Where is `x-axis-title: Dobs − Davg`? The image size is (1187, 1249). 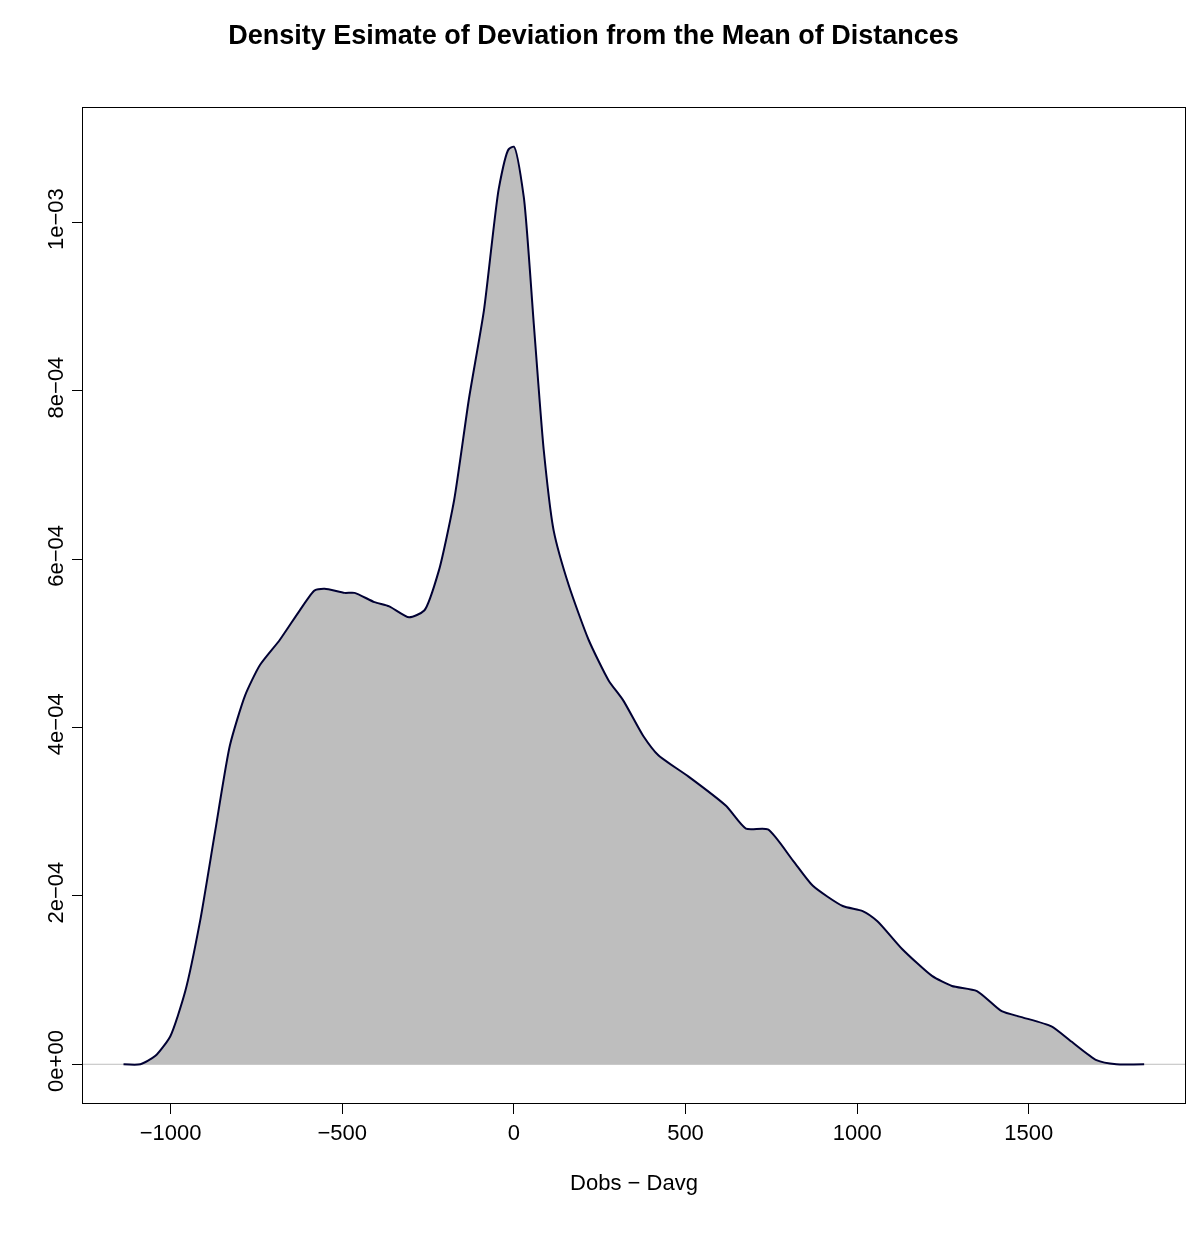 x-axis-title: Dobs − Davg is located at coordinates (634, 1183).